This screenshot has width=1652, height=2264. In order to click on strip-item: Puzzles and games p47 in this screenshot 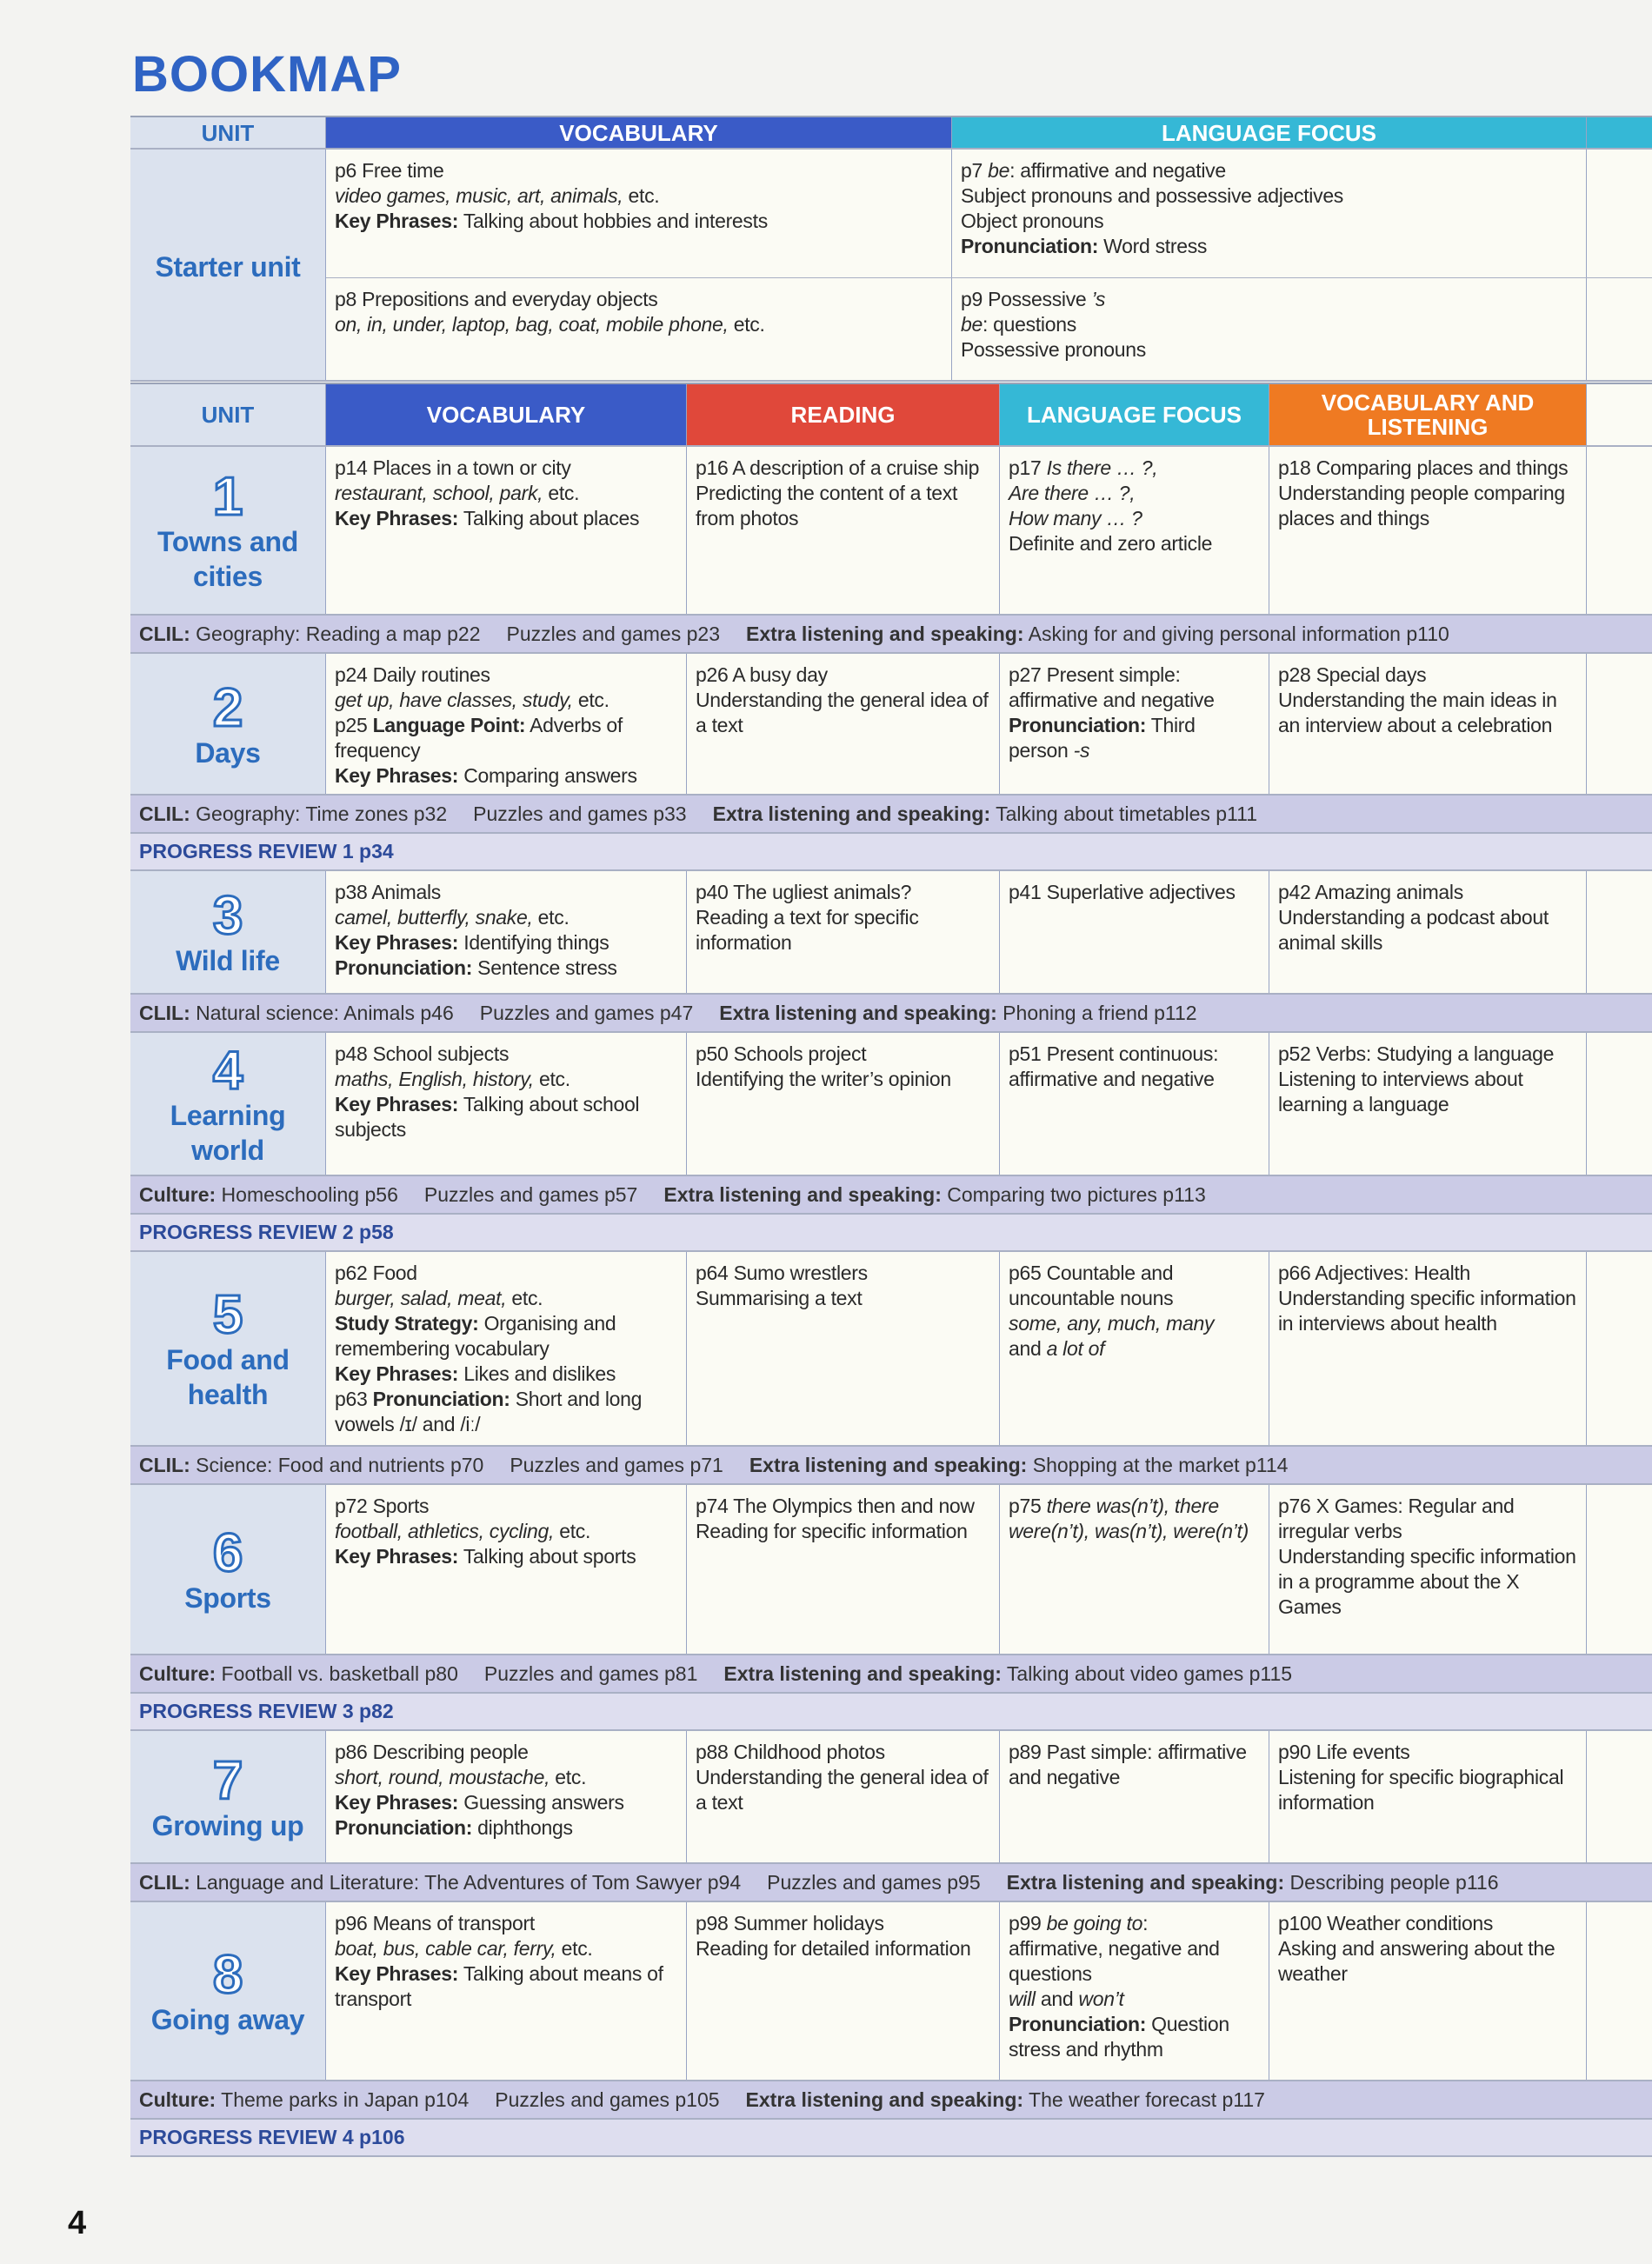, I will do `click(587, 1013)`.